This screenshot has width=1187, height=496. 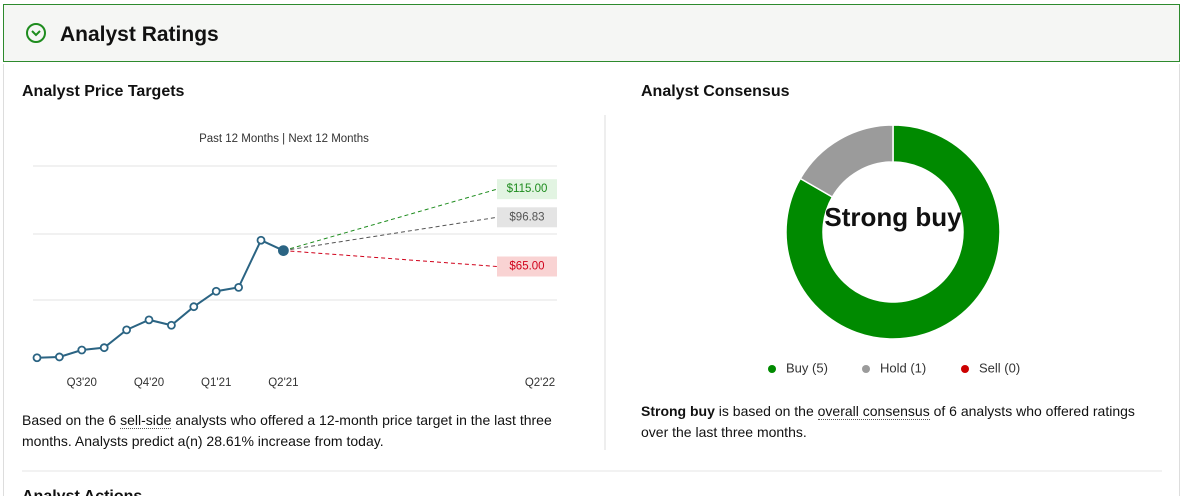 I want to click on price-line, so click(x=160, y=298).